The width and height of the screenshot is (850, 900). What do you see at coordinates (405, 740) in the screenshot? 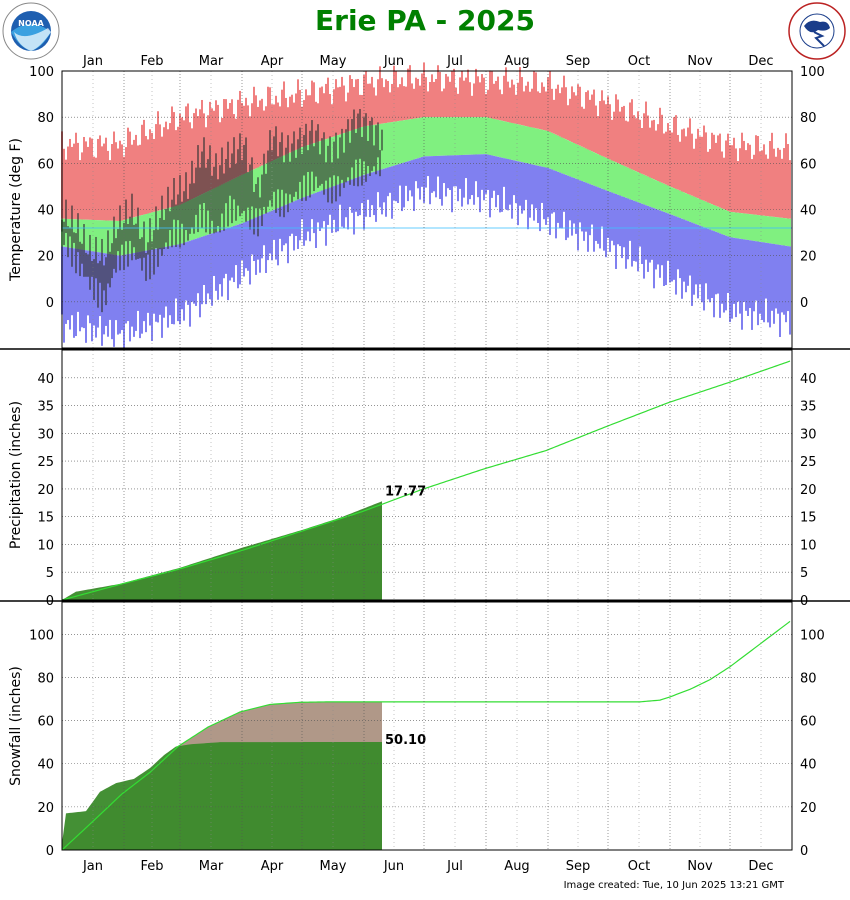
I see `snow-total-label: 50.10` at bounding box center [405, 740].